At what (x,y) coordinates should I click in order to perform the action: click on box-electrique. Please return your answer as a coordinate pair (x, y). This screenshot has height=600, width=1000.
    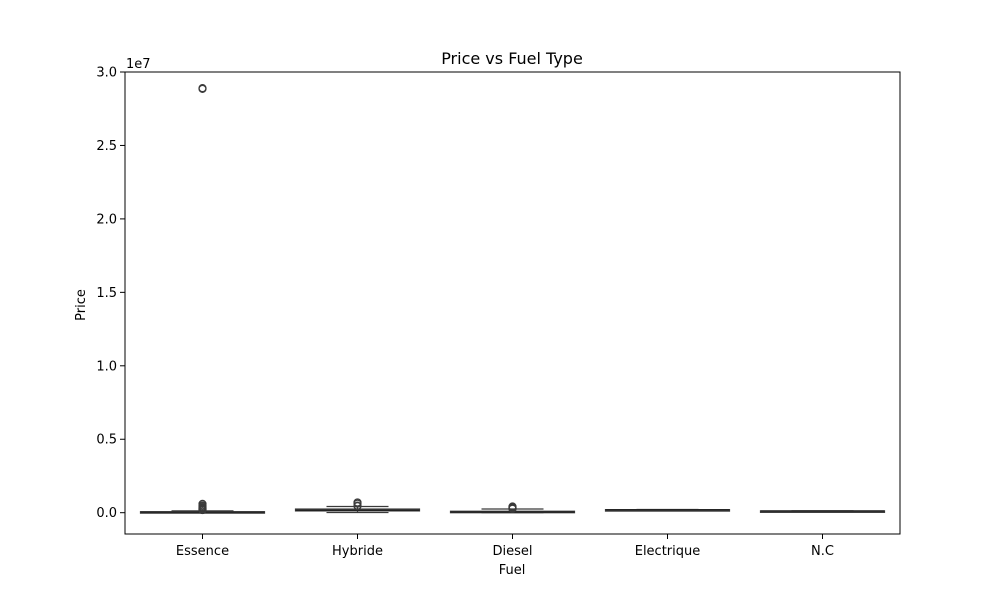
    Looking at the image, I should click on (667, 510).